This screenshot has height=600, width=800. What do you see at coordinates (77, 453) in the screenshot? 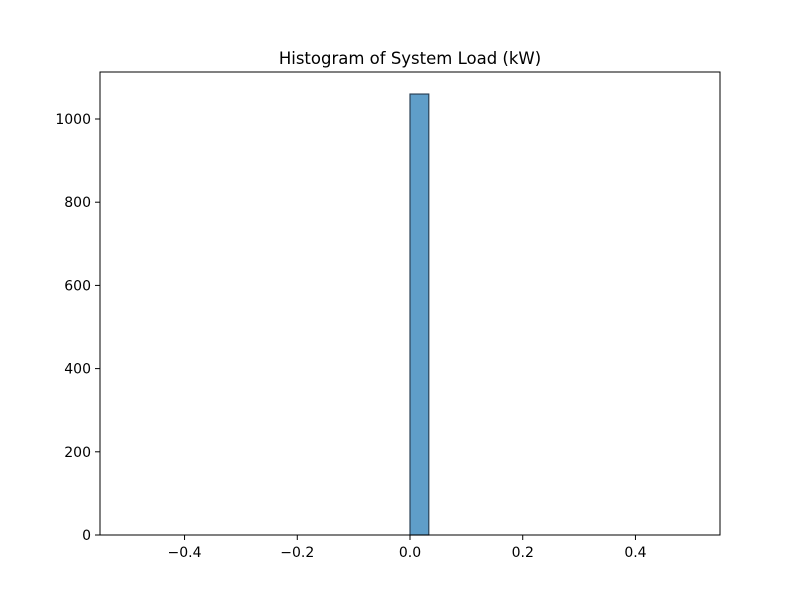
I see `y-tick-label: 200` at bounding box center [77, 453].